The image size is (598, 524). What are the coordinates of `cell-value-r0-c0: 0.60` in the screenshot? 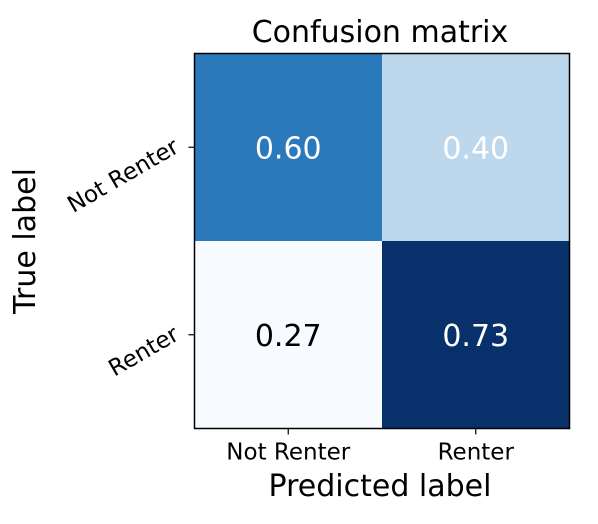 It's located at (288, 148).